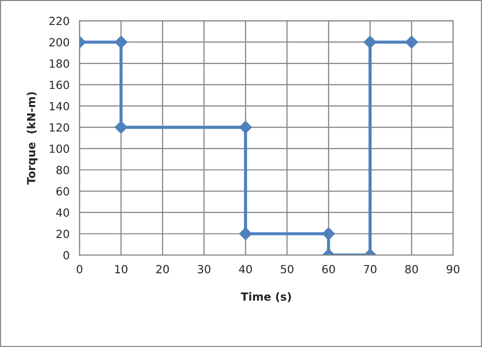  I want to click on y-tick-label: 140, so click(60, 106).